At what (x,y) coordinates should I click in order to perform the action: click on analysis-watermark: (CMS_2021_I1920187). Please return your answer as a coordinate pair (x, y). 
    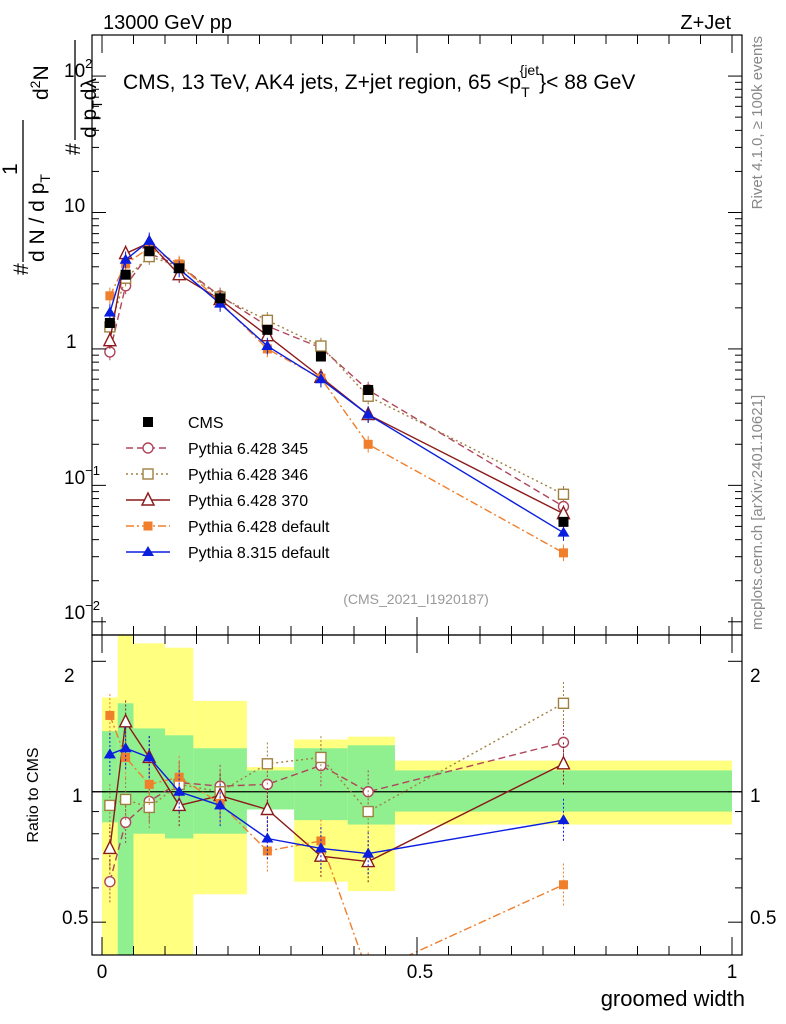
    Looking at the image, I should click on (416, 599).